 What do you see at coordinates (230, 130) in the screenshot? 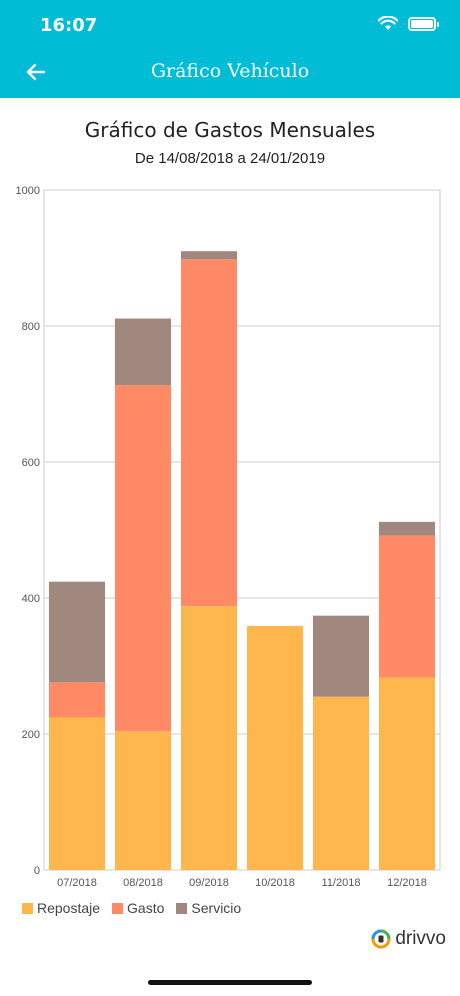
I see `chart-title: Gráfico de Gastos Mensuales` at bounding box center [230, 130].